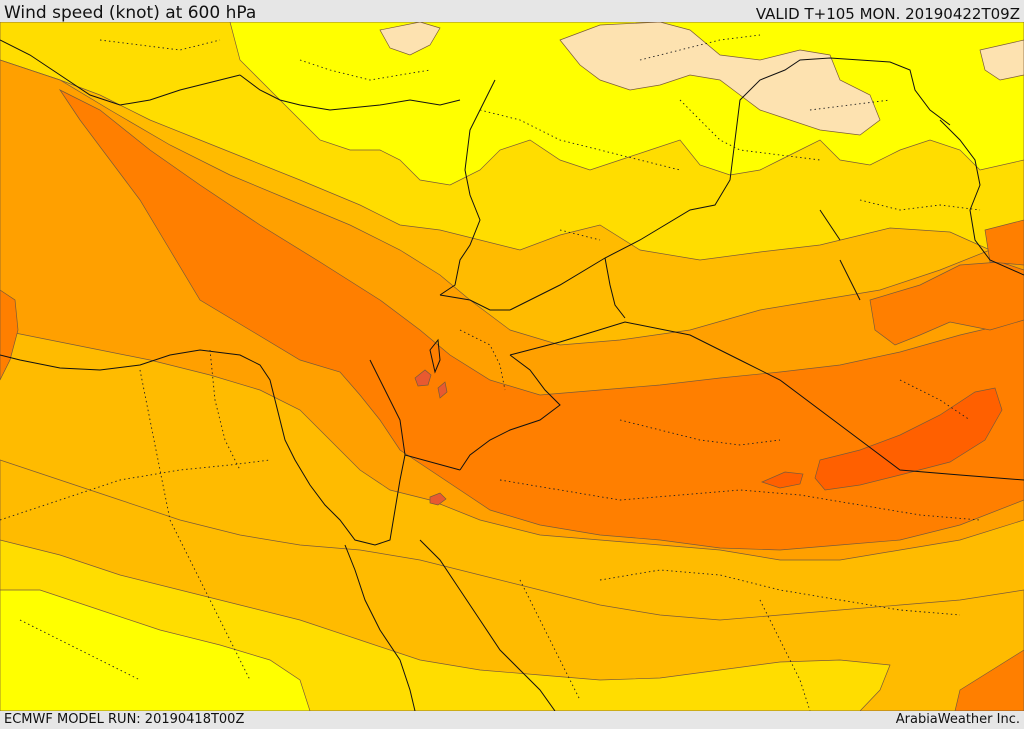 Image resolution: width=1024 pixels, height=729 pixels. I want to click on credit: ArabiaWeather Inc., so click(957, 719).